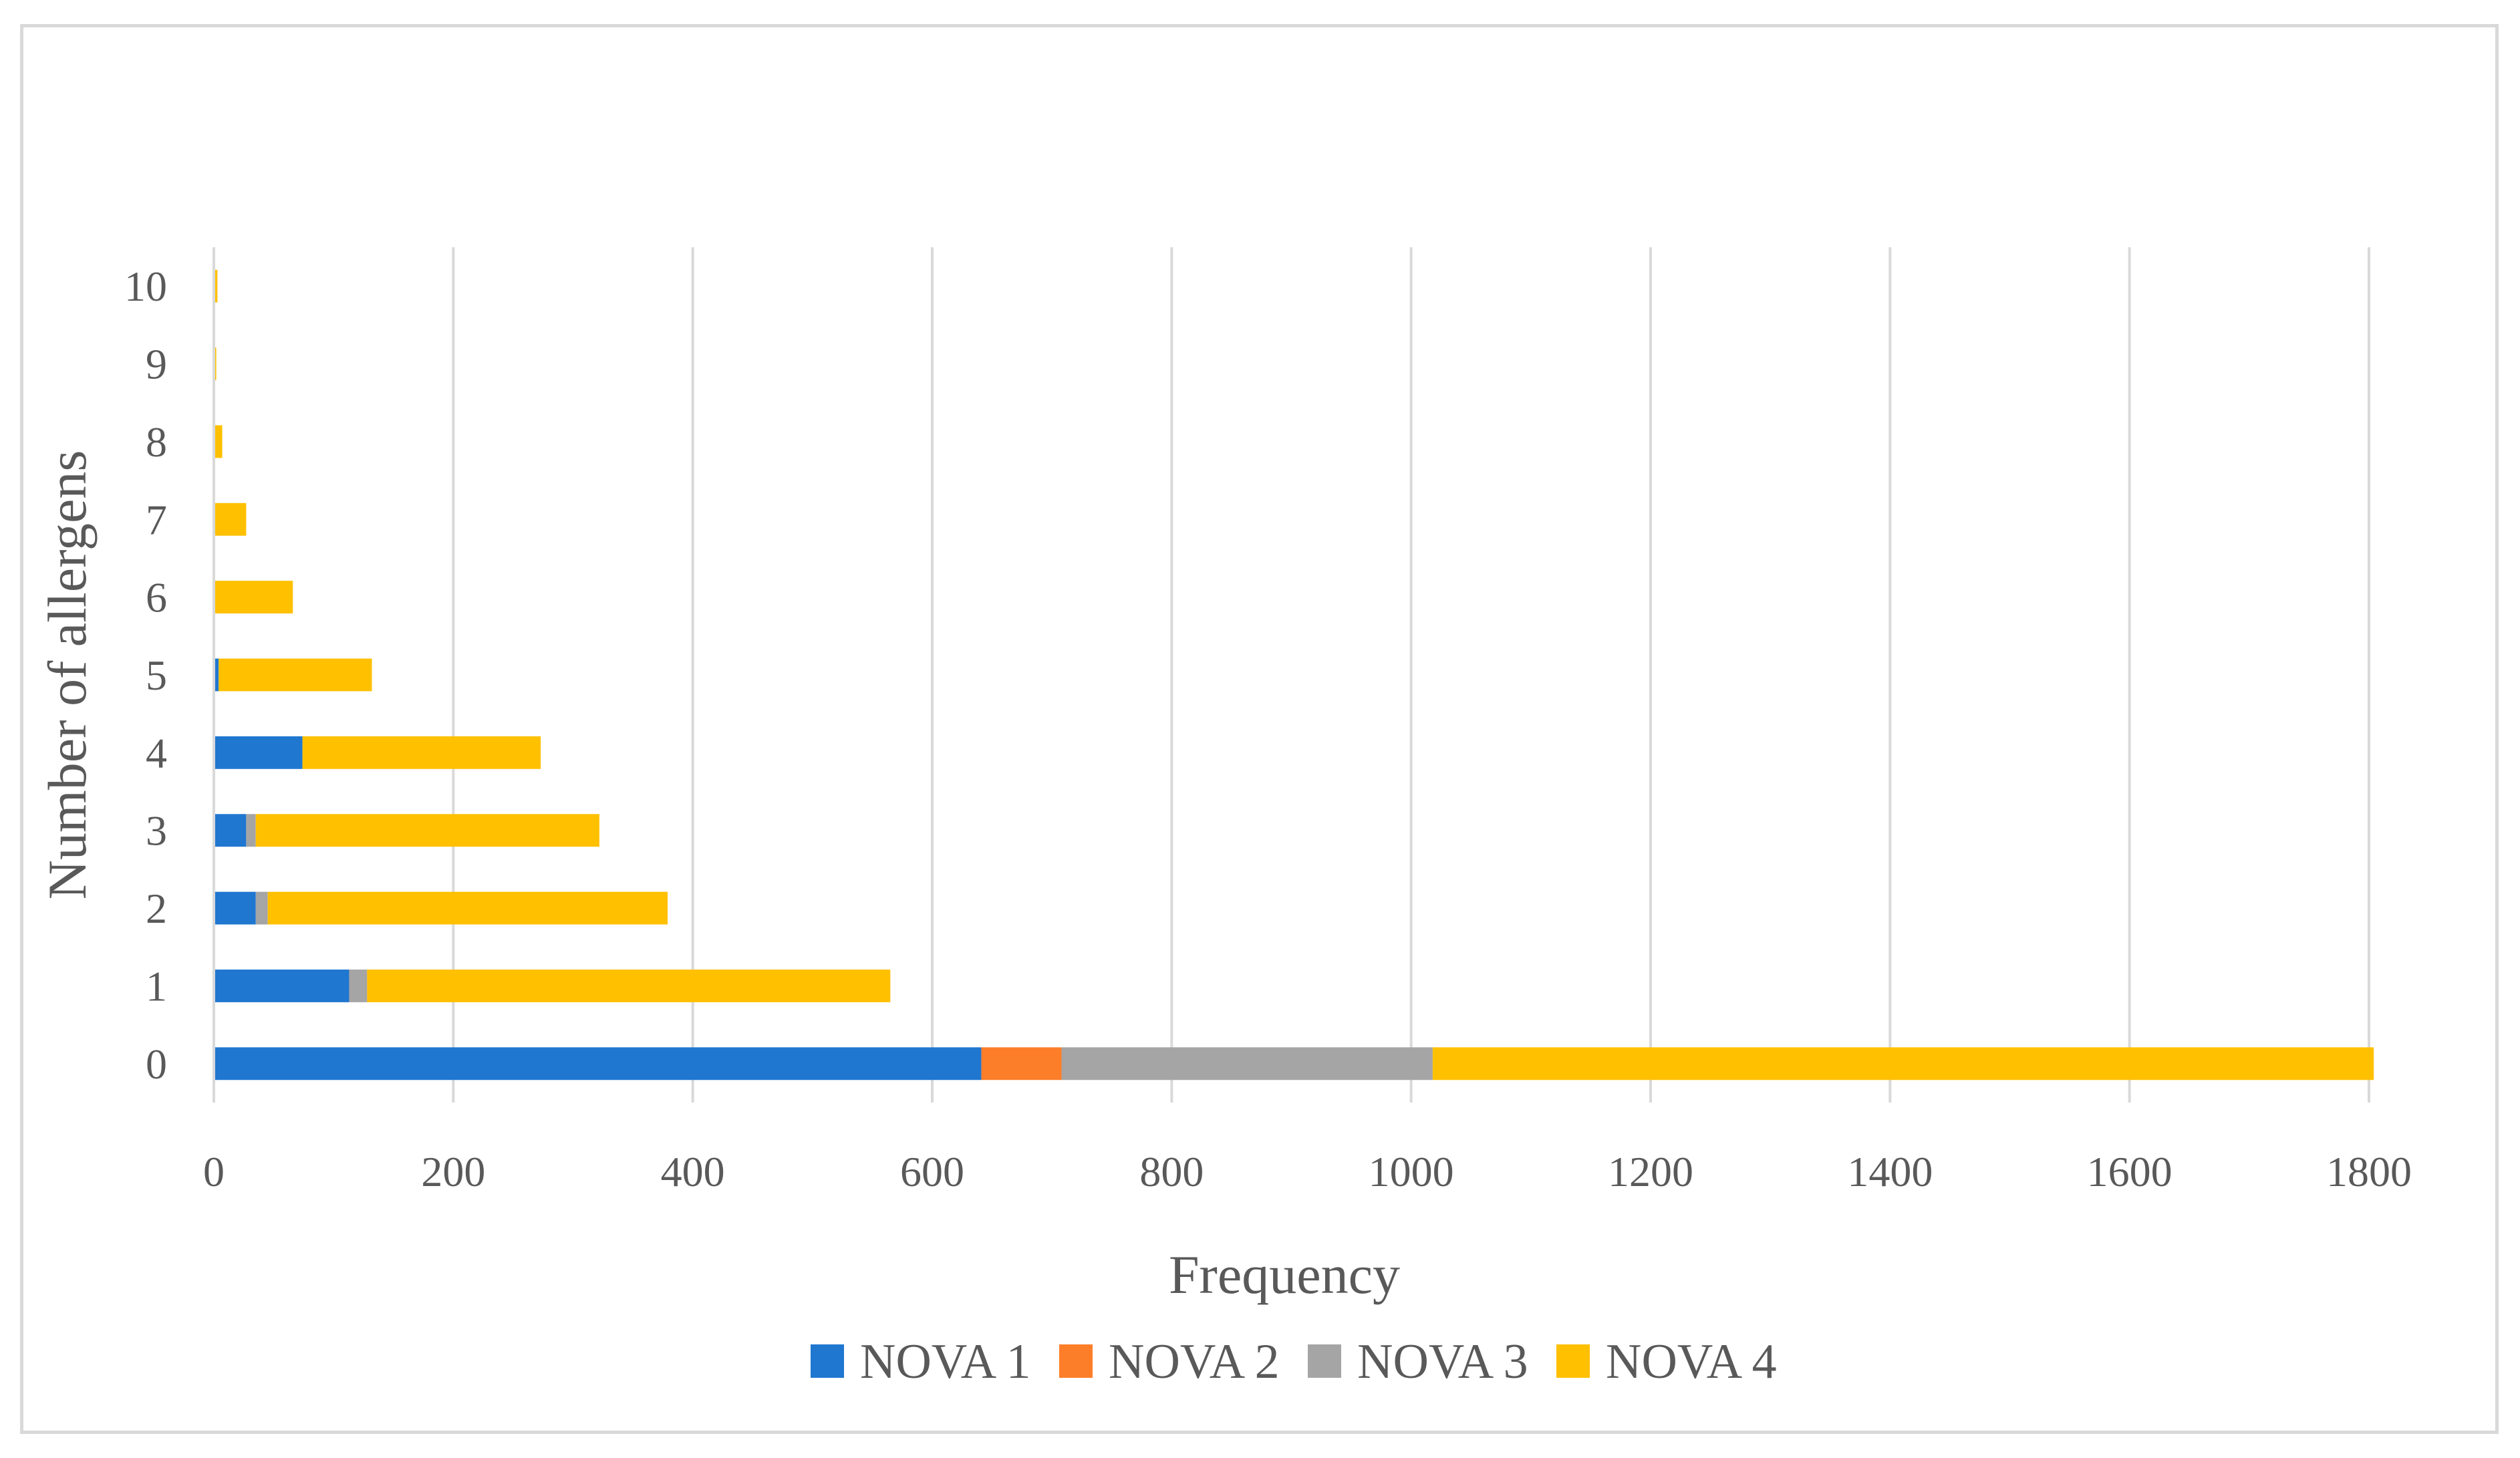  Describe the element at coordinates (156, 442) in the screenshot. I see `y-tick-label: 8` at that location.